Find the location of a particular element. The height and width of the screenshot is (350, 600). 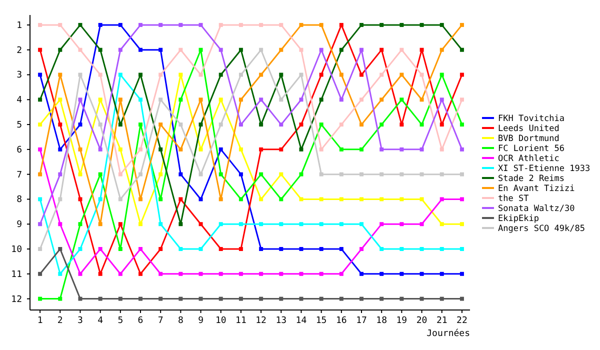

y-tick-label: 7 is located at coordinates (19, 175).